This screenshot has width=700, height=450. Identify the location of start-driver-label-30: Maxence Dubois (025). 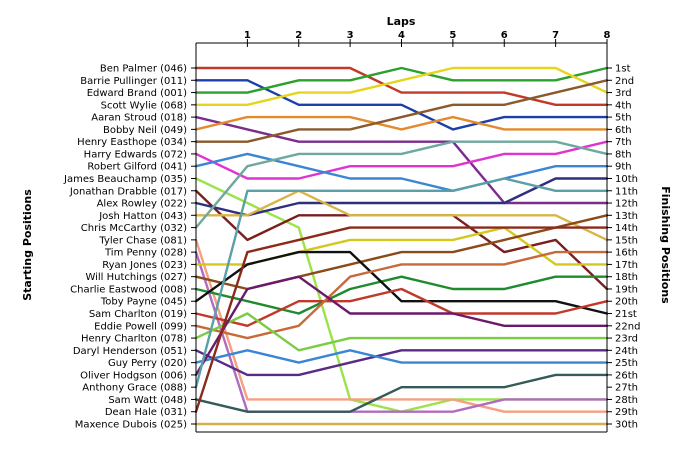
(131, 425).